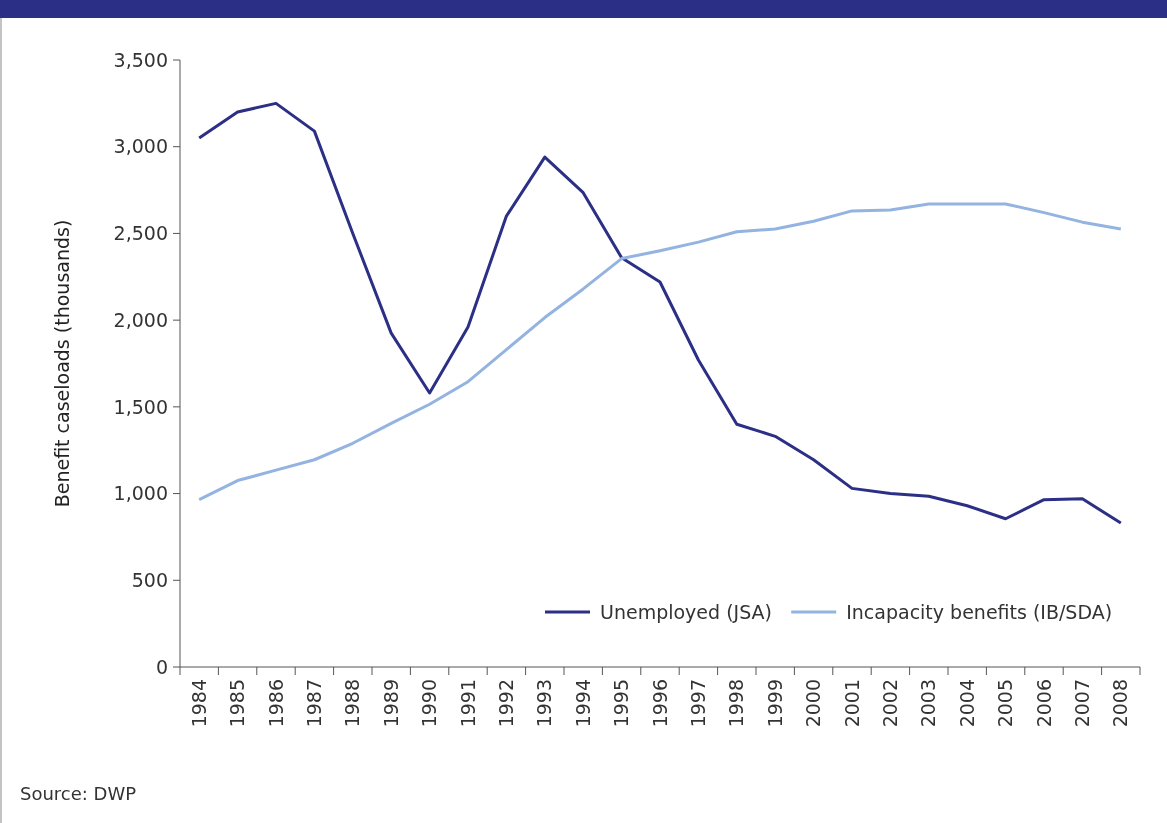 Image resolution: width=1167 pixels, height=823 pixels. I want to click on x-tick-label: 2004, so click(966, 703).